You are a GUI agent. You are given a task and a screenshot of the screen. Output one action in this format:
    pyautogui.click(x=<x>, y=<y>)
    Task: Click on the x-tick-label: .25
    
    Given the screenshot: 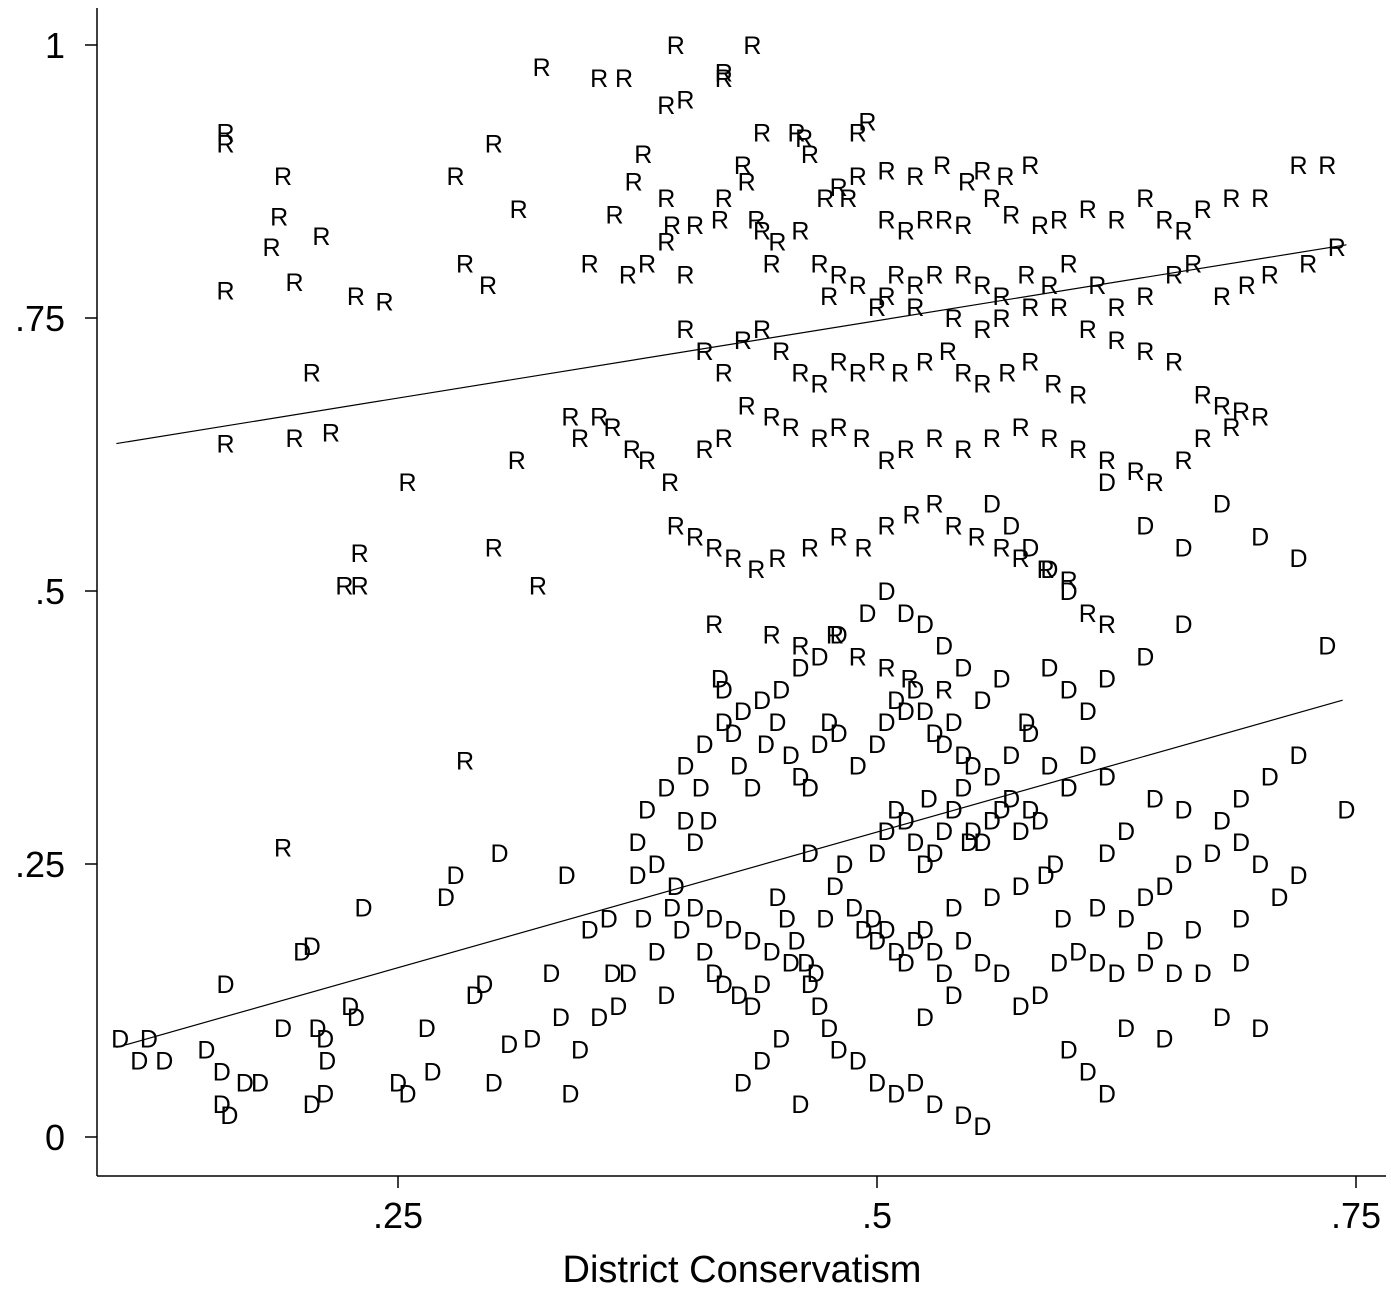 What is the action you would take?
    pyautogui.click(x=398, y=1215)
    